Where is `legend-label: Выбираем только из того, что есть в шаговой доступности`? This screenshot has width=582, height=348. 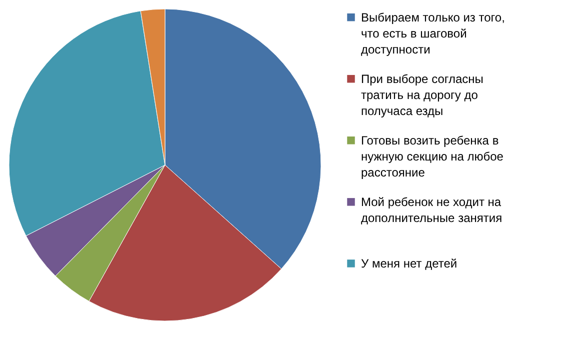 legend-label: Выбираем только из того, что есть в шаговой доступности is located at coordinates (433, 33).